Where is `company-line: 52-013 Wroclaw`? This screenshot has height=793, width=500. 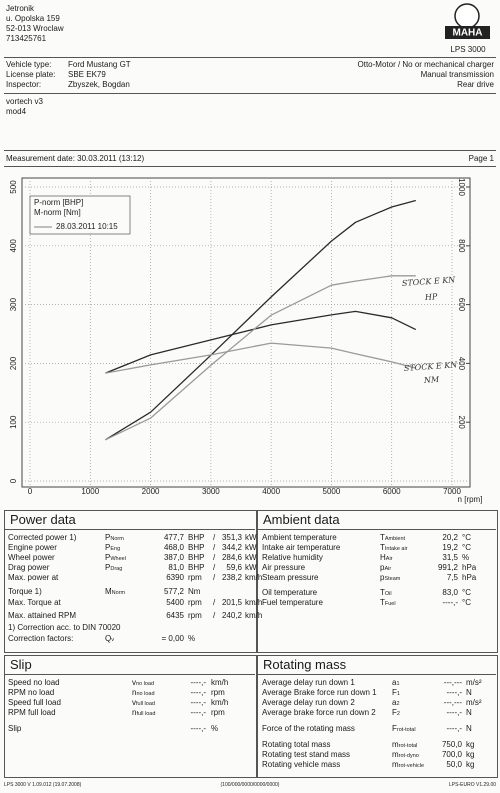 company-line: 52-013 Wroclaw is located at coordinates (35, 28).